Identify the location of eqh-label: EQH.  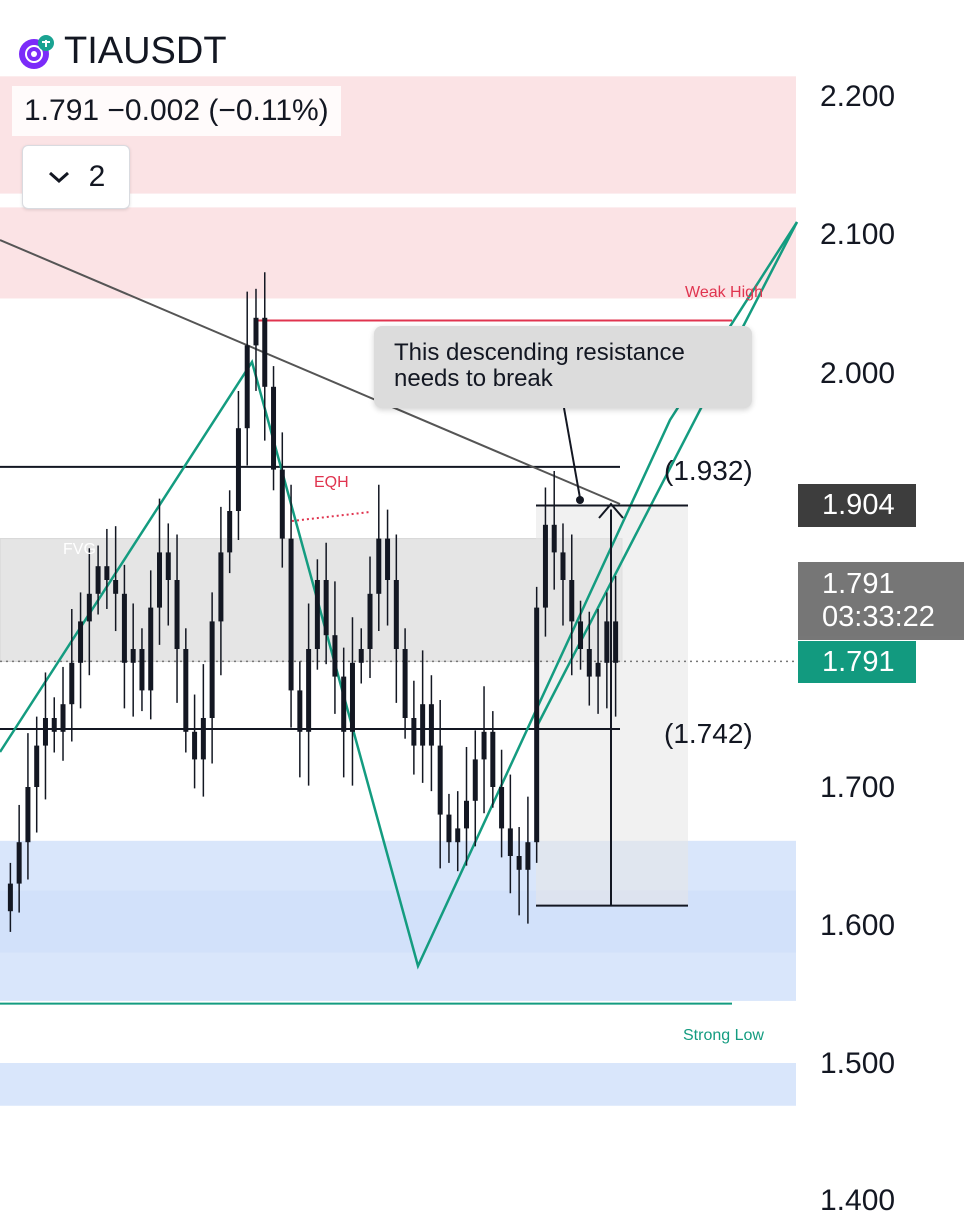
(331, 482).